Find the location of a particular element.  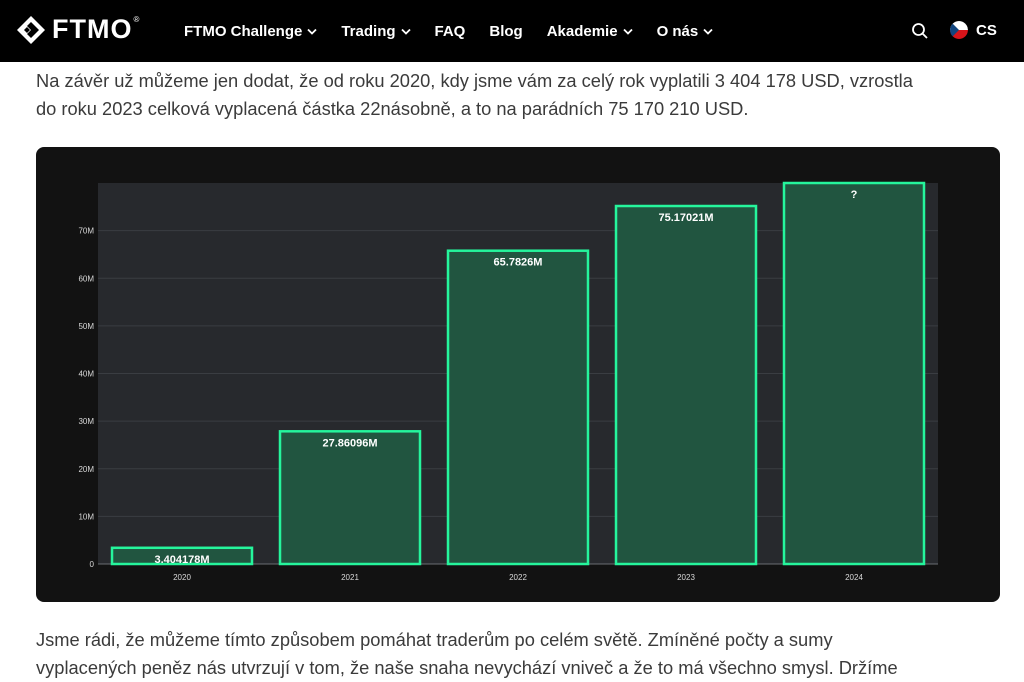

menu-item-trading: Trading is located at coordinates (376, 31).